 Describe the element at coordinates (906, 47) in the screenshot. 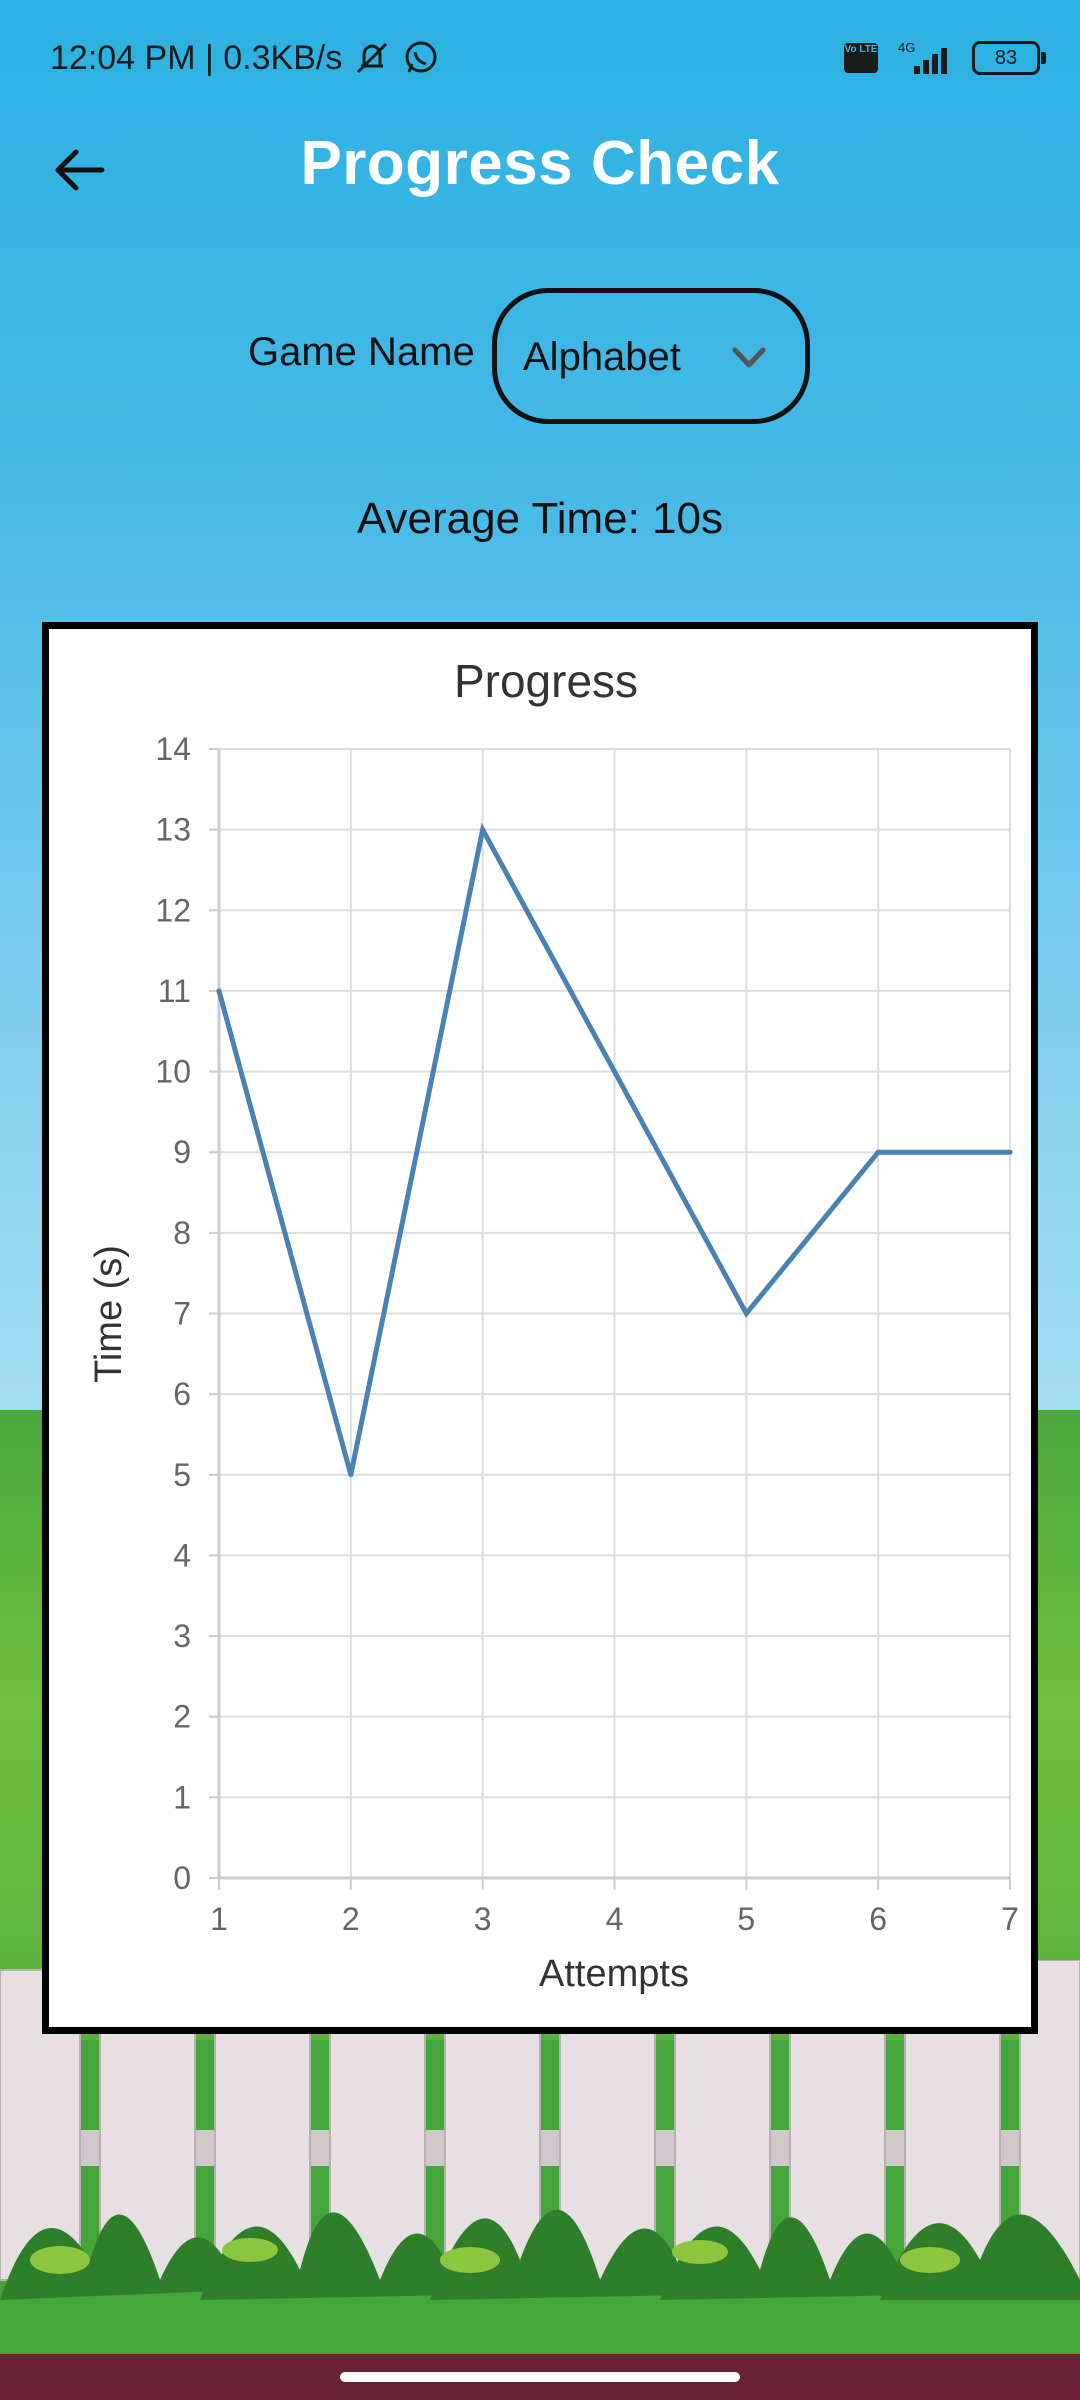

I see `network-type-label: 4G` at that location.